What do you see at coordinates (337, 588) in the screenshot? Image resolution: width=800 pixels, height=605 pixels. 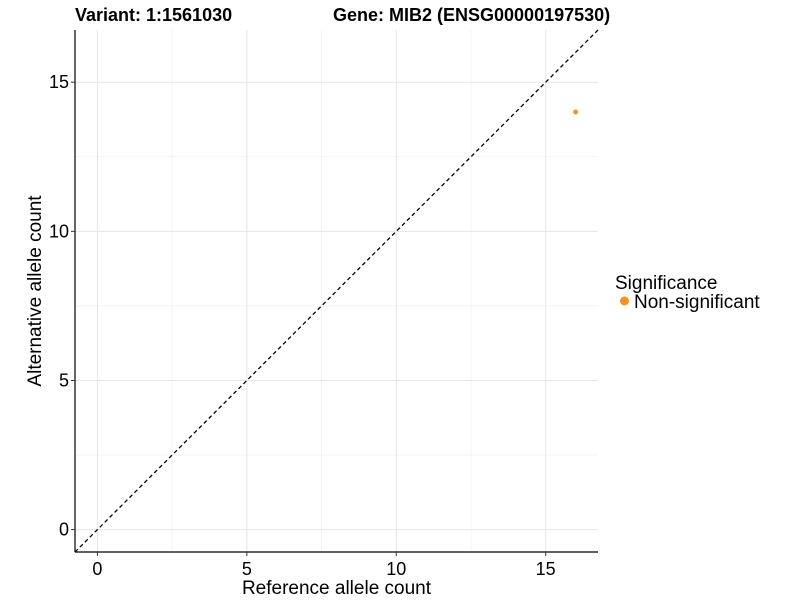 I see `x-axis-title: Reference allele count` at bounding box center [337, 588].